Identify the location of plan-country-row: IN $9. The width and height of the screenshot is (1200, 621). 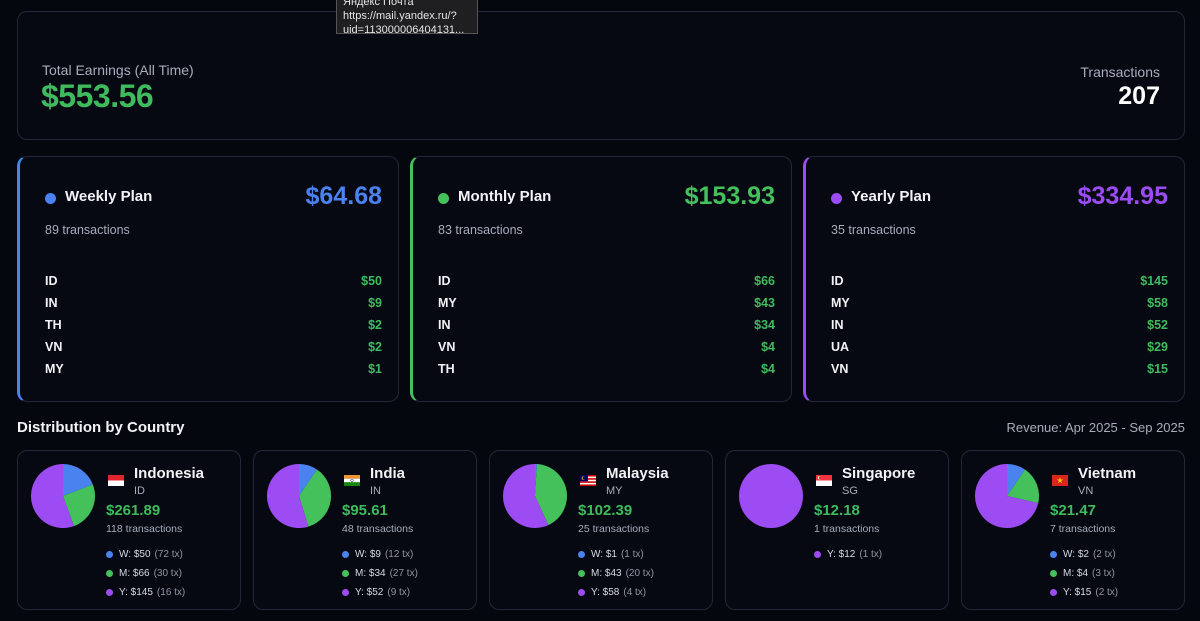
(213, 307).